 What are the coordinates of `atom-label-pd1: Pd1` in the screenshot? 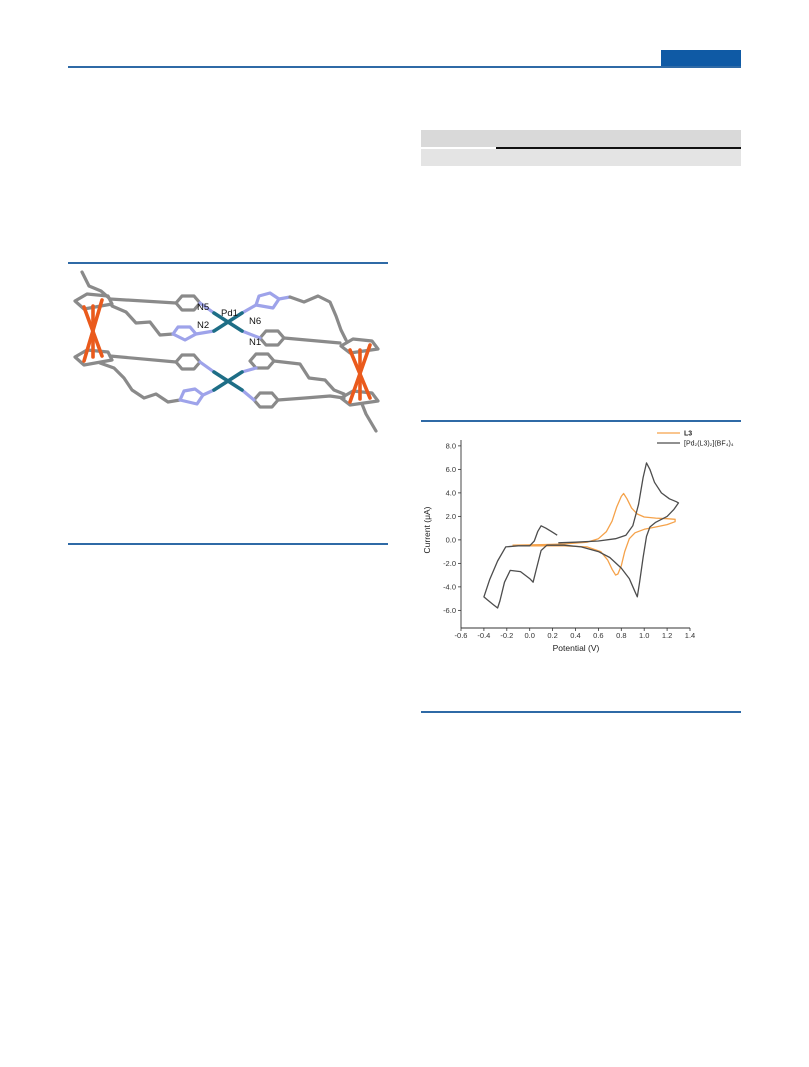 It's located at (229, 313).